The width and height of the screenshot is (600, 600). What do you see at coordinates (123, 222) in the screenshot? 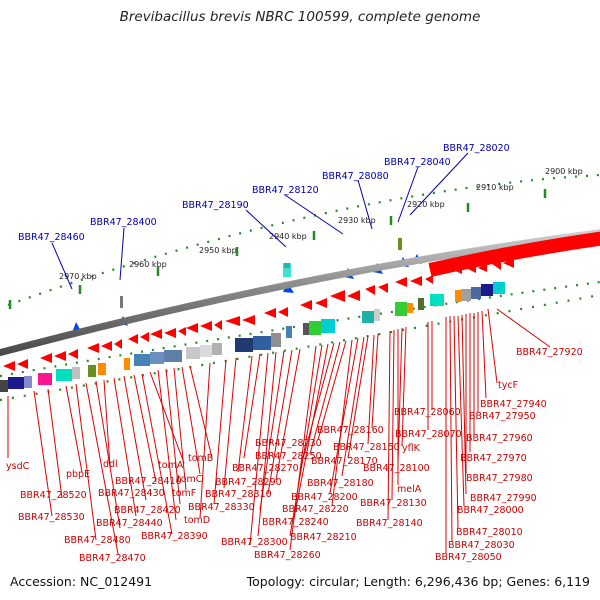
I see `blue-gene-label: BBR47_28400` at bounding box center [123, 222].